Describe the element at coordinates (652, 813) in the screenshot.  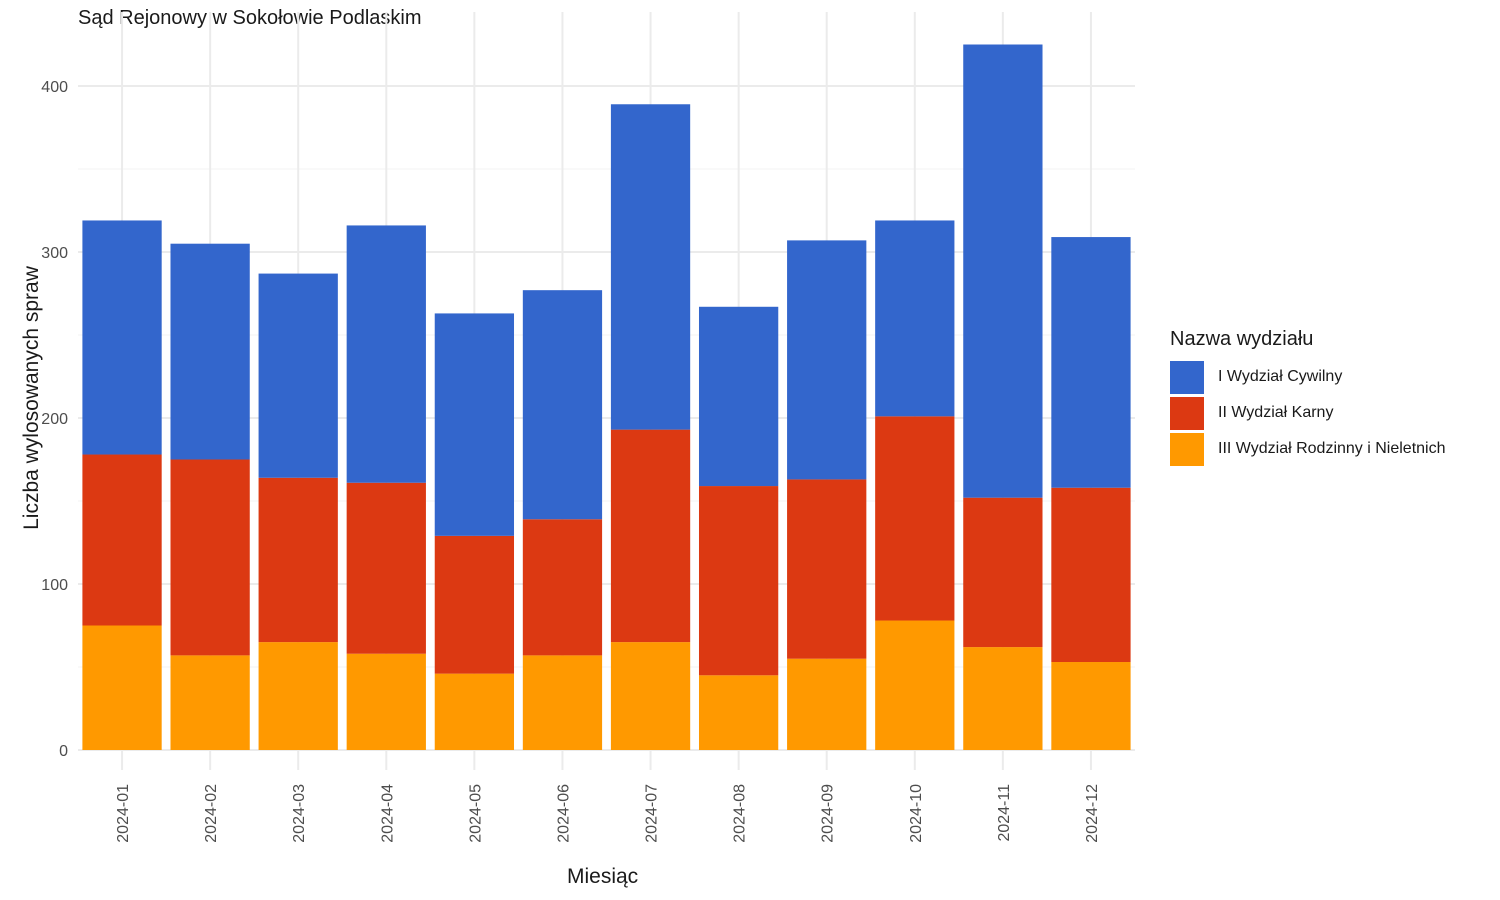
I see `x-tick-label: 2024-07` at that location.